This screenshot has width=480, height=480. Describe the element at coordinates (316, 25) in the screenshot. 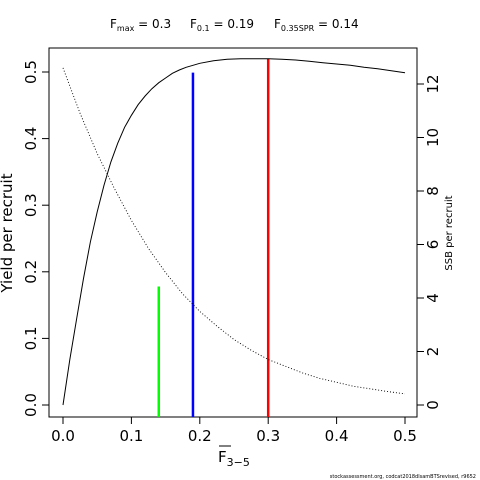

I see `subtitle-fspr: F0.35SPR = 0.14` at that location.